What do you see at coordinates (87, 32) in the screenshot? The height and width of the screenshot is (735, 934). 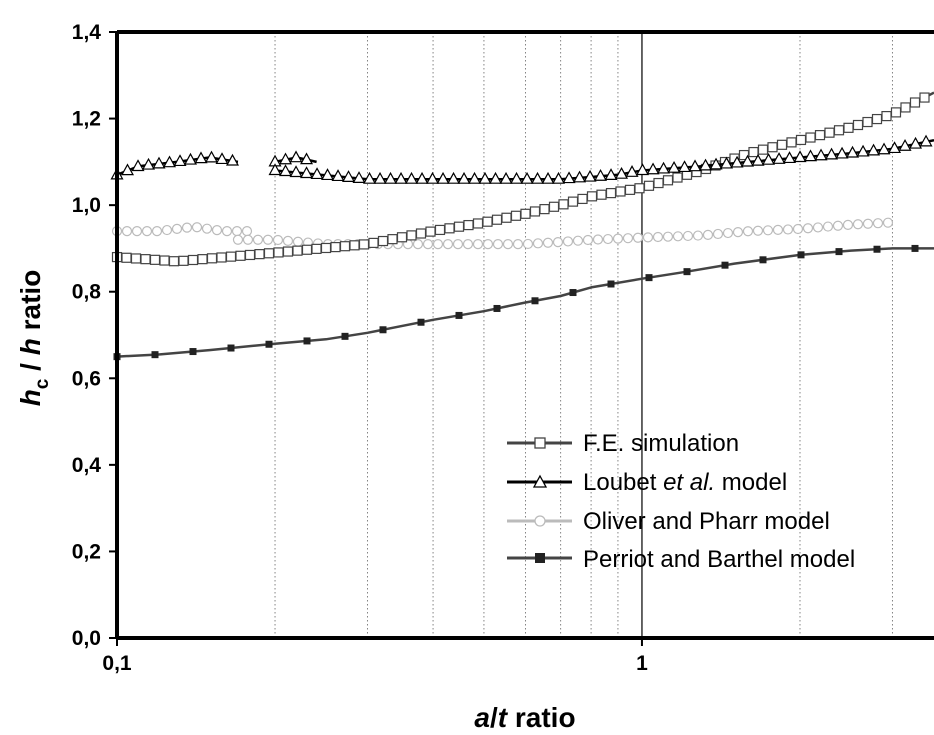 I see `y-tick-label: 1,4` at bounding box center [87, 32].